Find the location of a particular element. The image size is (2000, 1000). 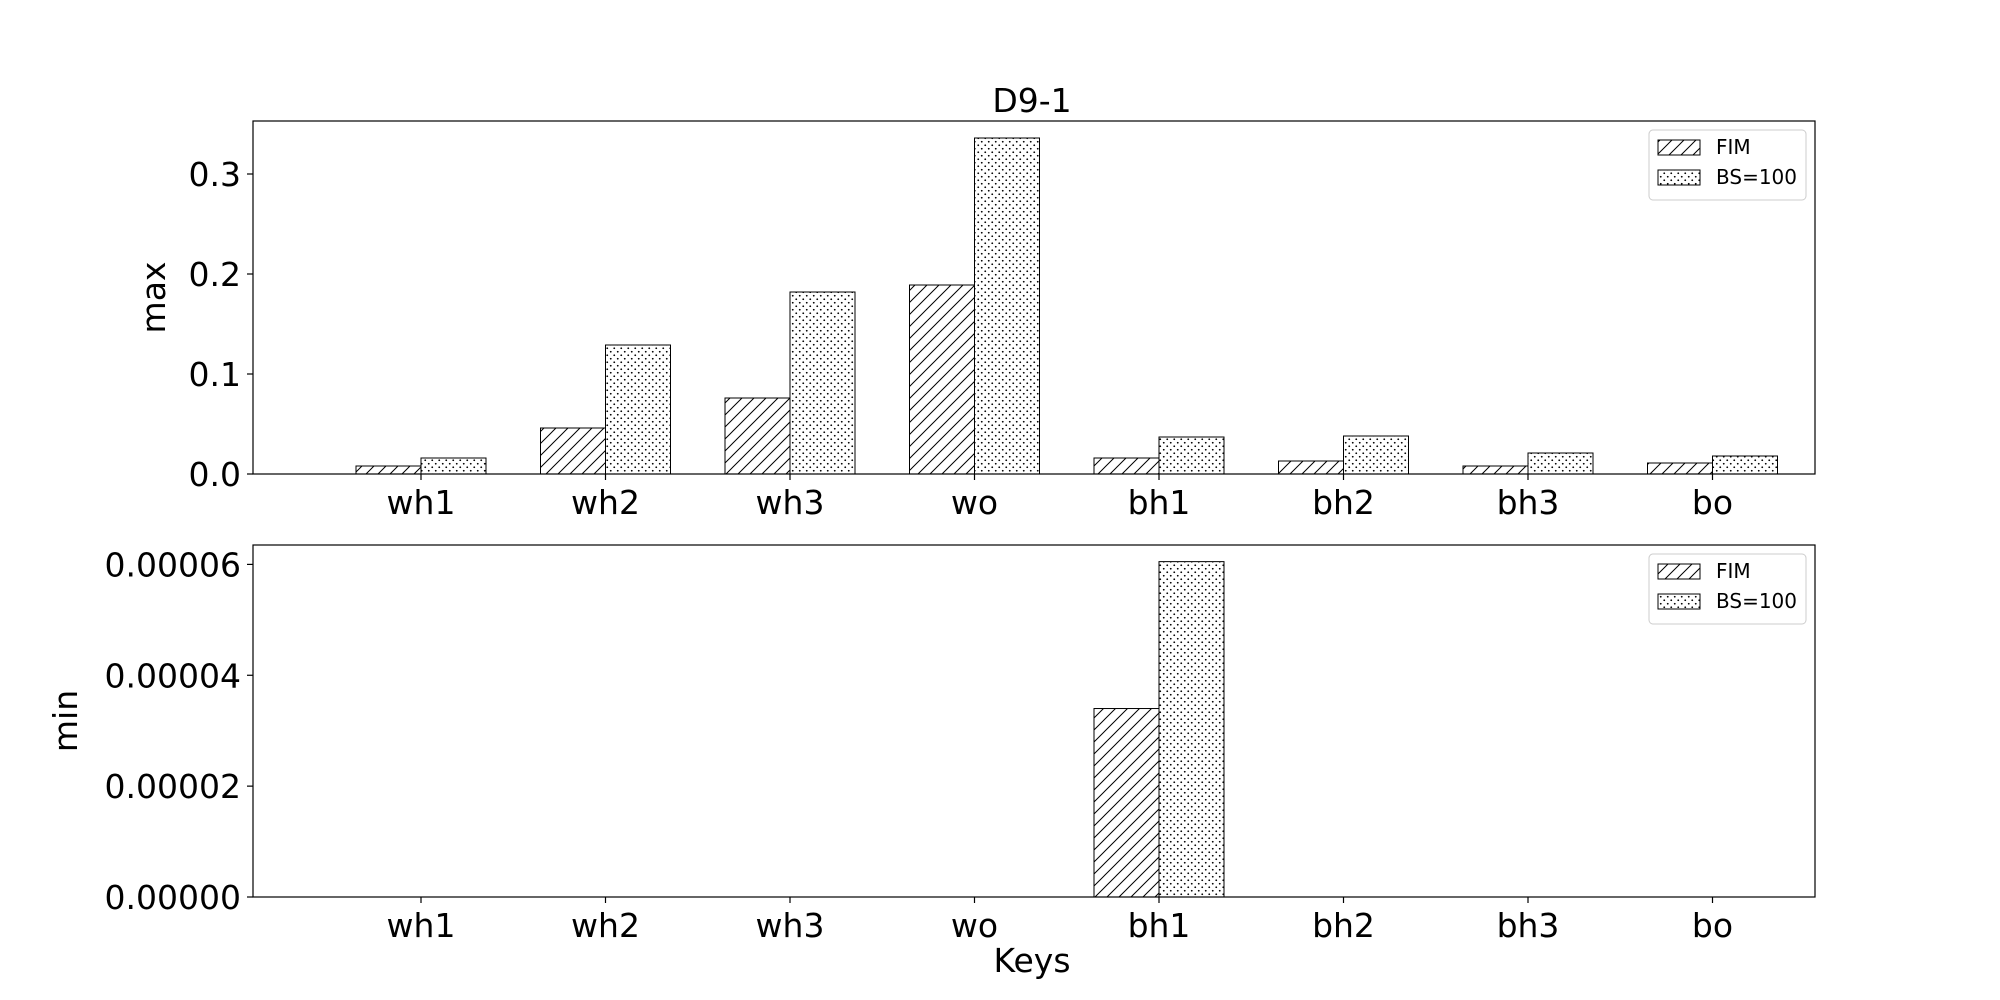

y-tick-label: 0.3 is located at coordinates (215, 174).